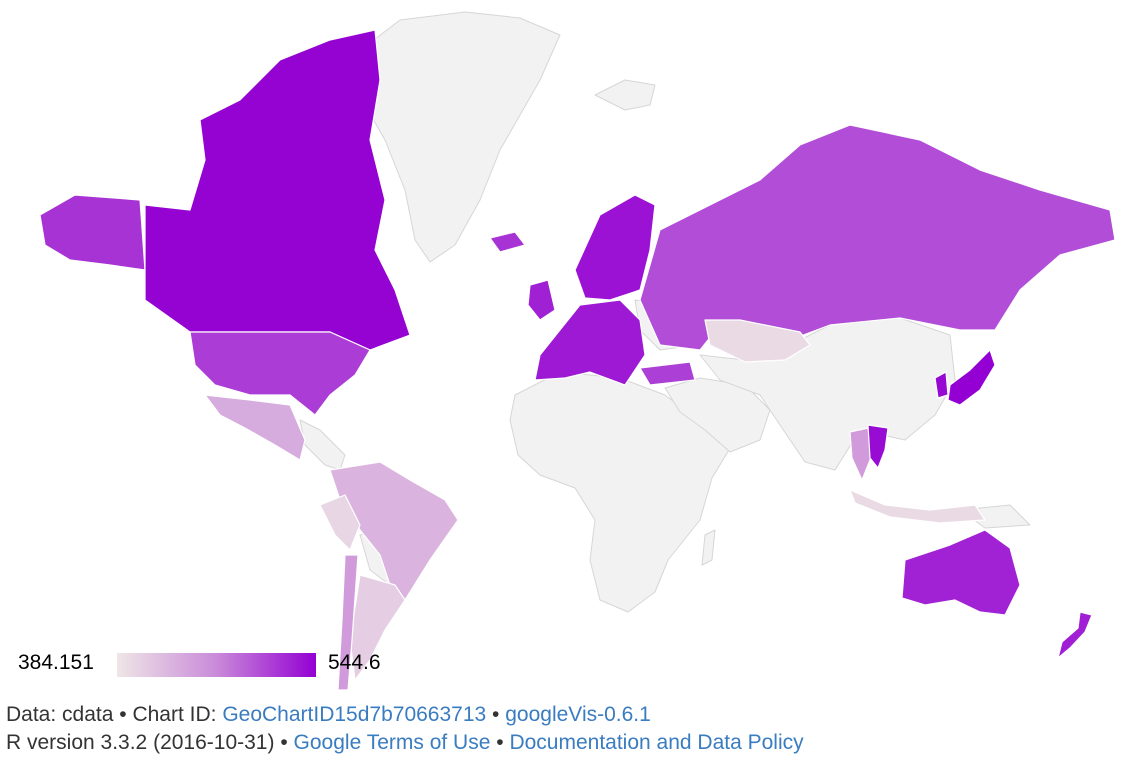 The width and height of the screenshot is (1138, 780). What do you see at coordinates (354, 662) in the screenshot?
I see `legend-max-label: 544.6` at bounding box center [354, 662].